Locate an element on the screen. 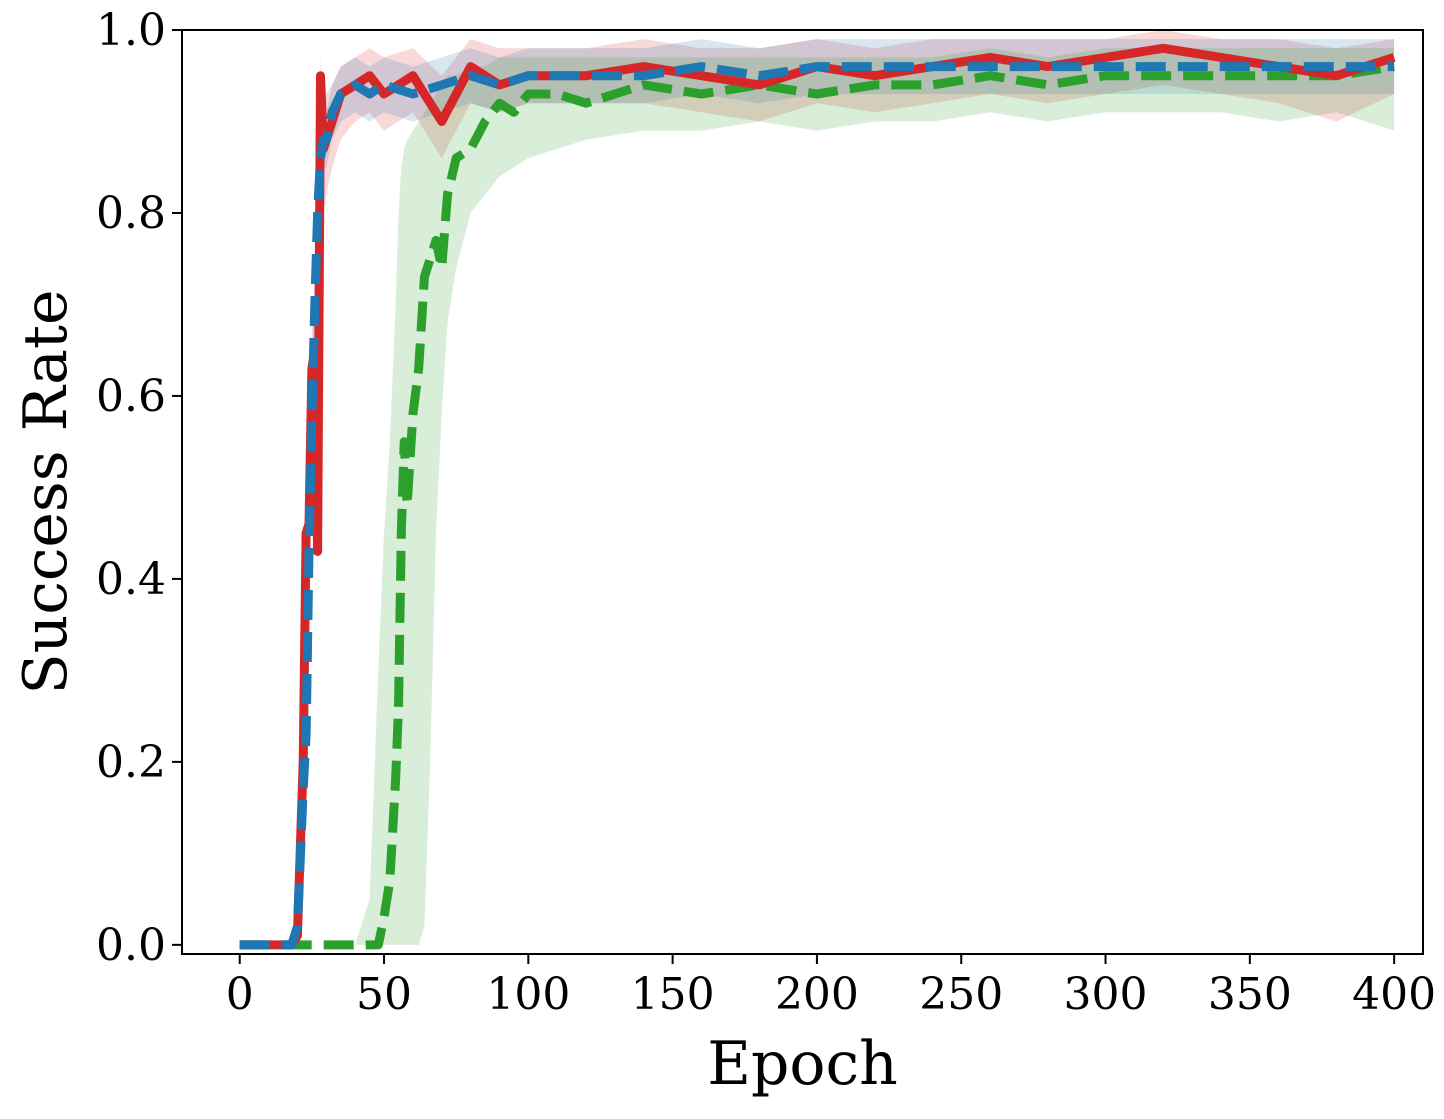 This screenshot has height=1119, width=1444. x-axis-ticks: 0 50 100 150 200 250 300 350 400 is located at coordinates (831, 987).